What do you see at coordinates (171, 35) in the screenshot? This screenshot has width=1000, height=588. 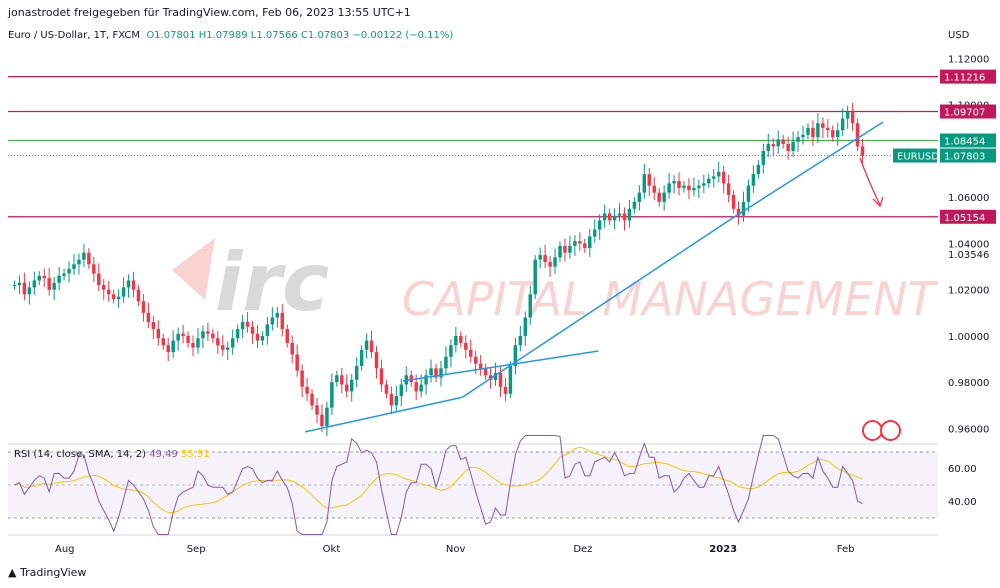 I see `open-value: O1.07801` at bounding box center [171, 35].